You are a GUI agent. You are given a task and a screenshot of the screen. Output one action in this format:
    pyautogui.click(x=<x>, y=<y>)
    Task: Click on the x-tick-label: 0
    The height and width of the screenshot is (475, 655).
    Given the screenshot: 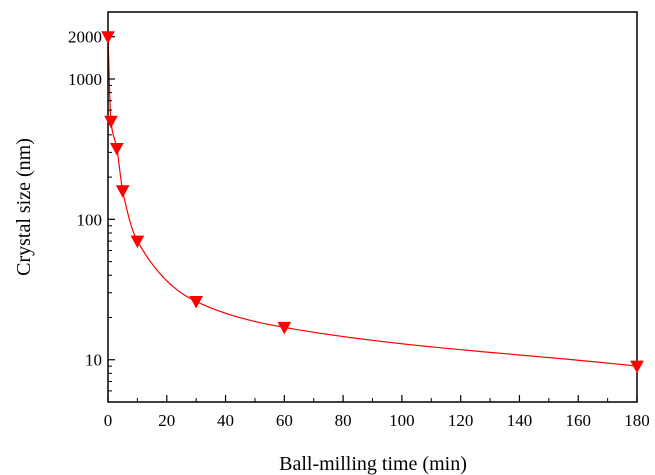 What is the action you would take?
    pyautogui.click(x=108, y=420)
    